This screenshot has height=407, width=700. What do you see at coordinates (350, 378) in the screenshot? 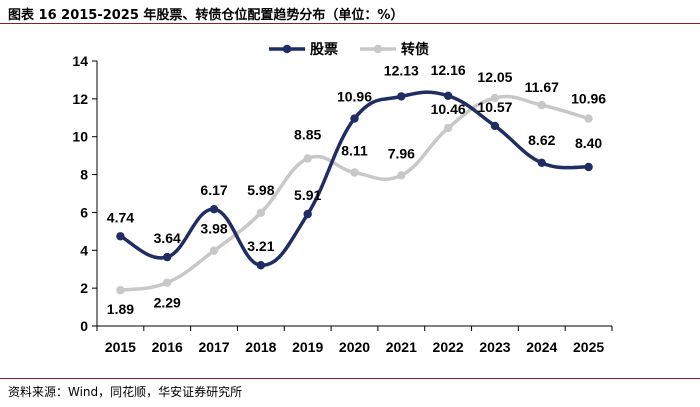
I see `source-rule` at bounding box center [350, 378].